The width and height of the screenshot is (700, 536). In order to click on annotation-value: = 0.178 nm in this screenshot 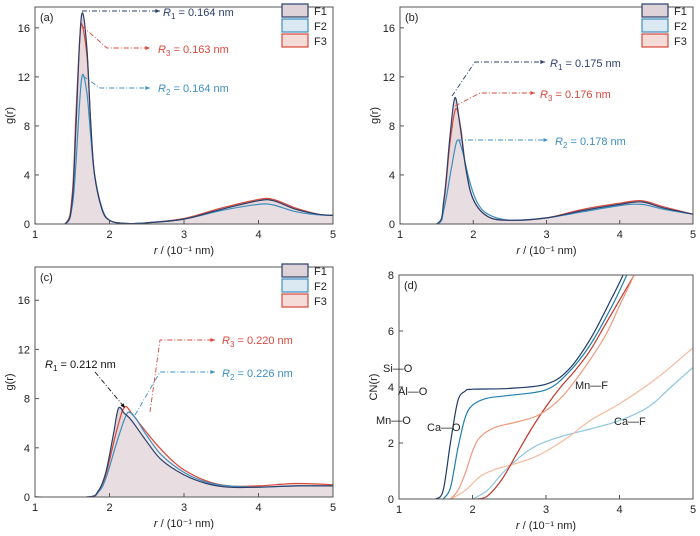, I will do `click(596, 142)`.